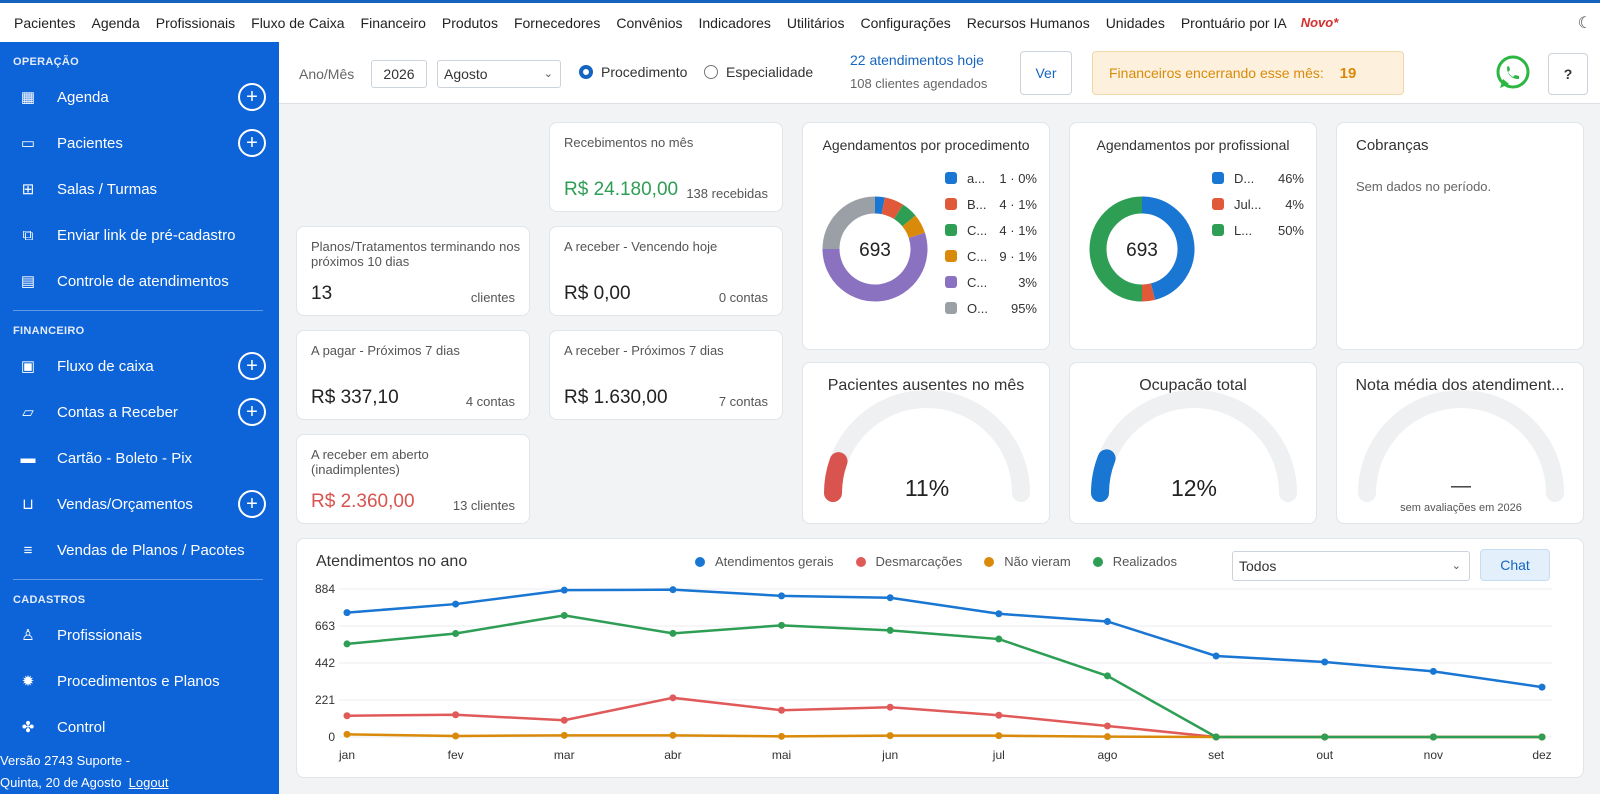  Describe the element at coordinates (45, 22) in the screenshot. I see `topnav-item: Pacientes` at that location.